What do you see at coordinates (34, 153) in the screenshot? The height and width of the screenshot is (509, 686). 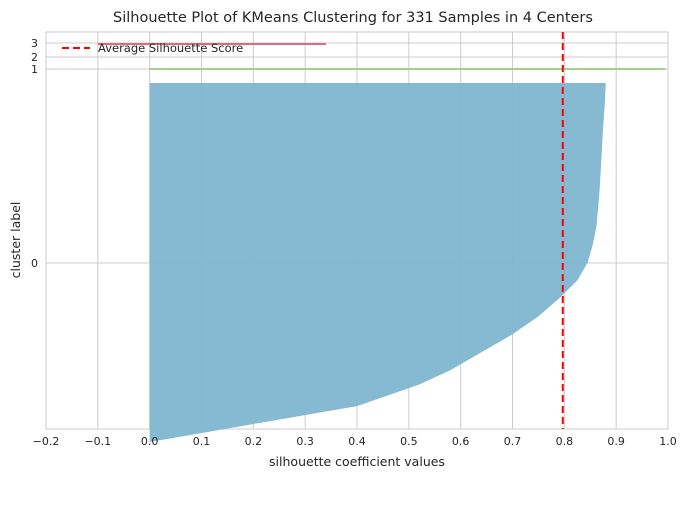 I see `y-ticks: 0 123` at bounding box center [34, 153].